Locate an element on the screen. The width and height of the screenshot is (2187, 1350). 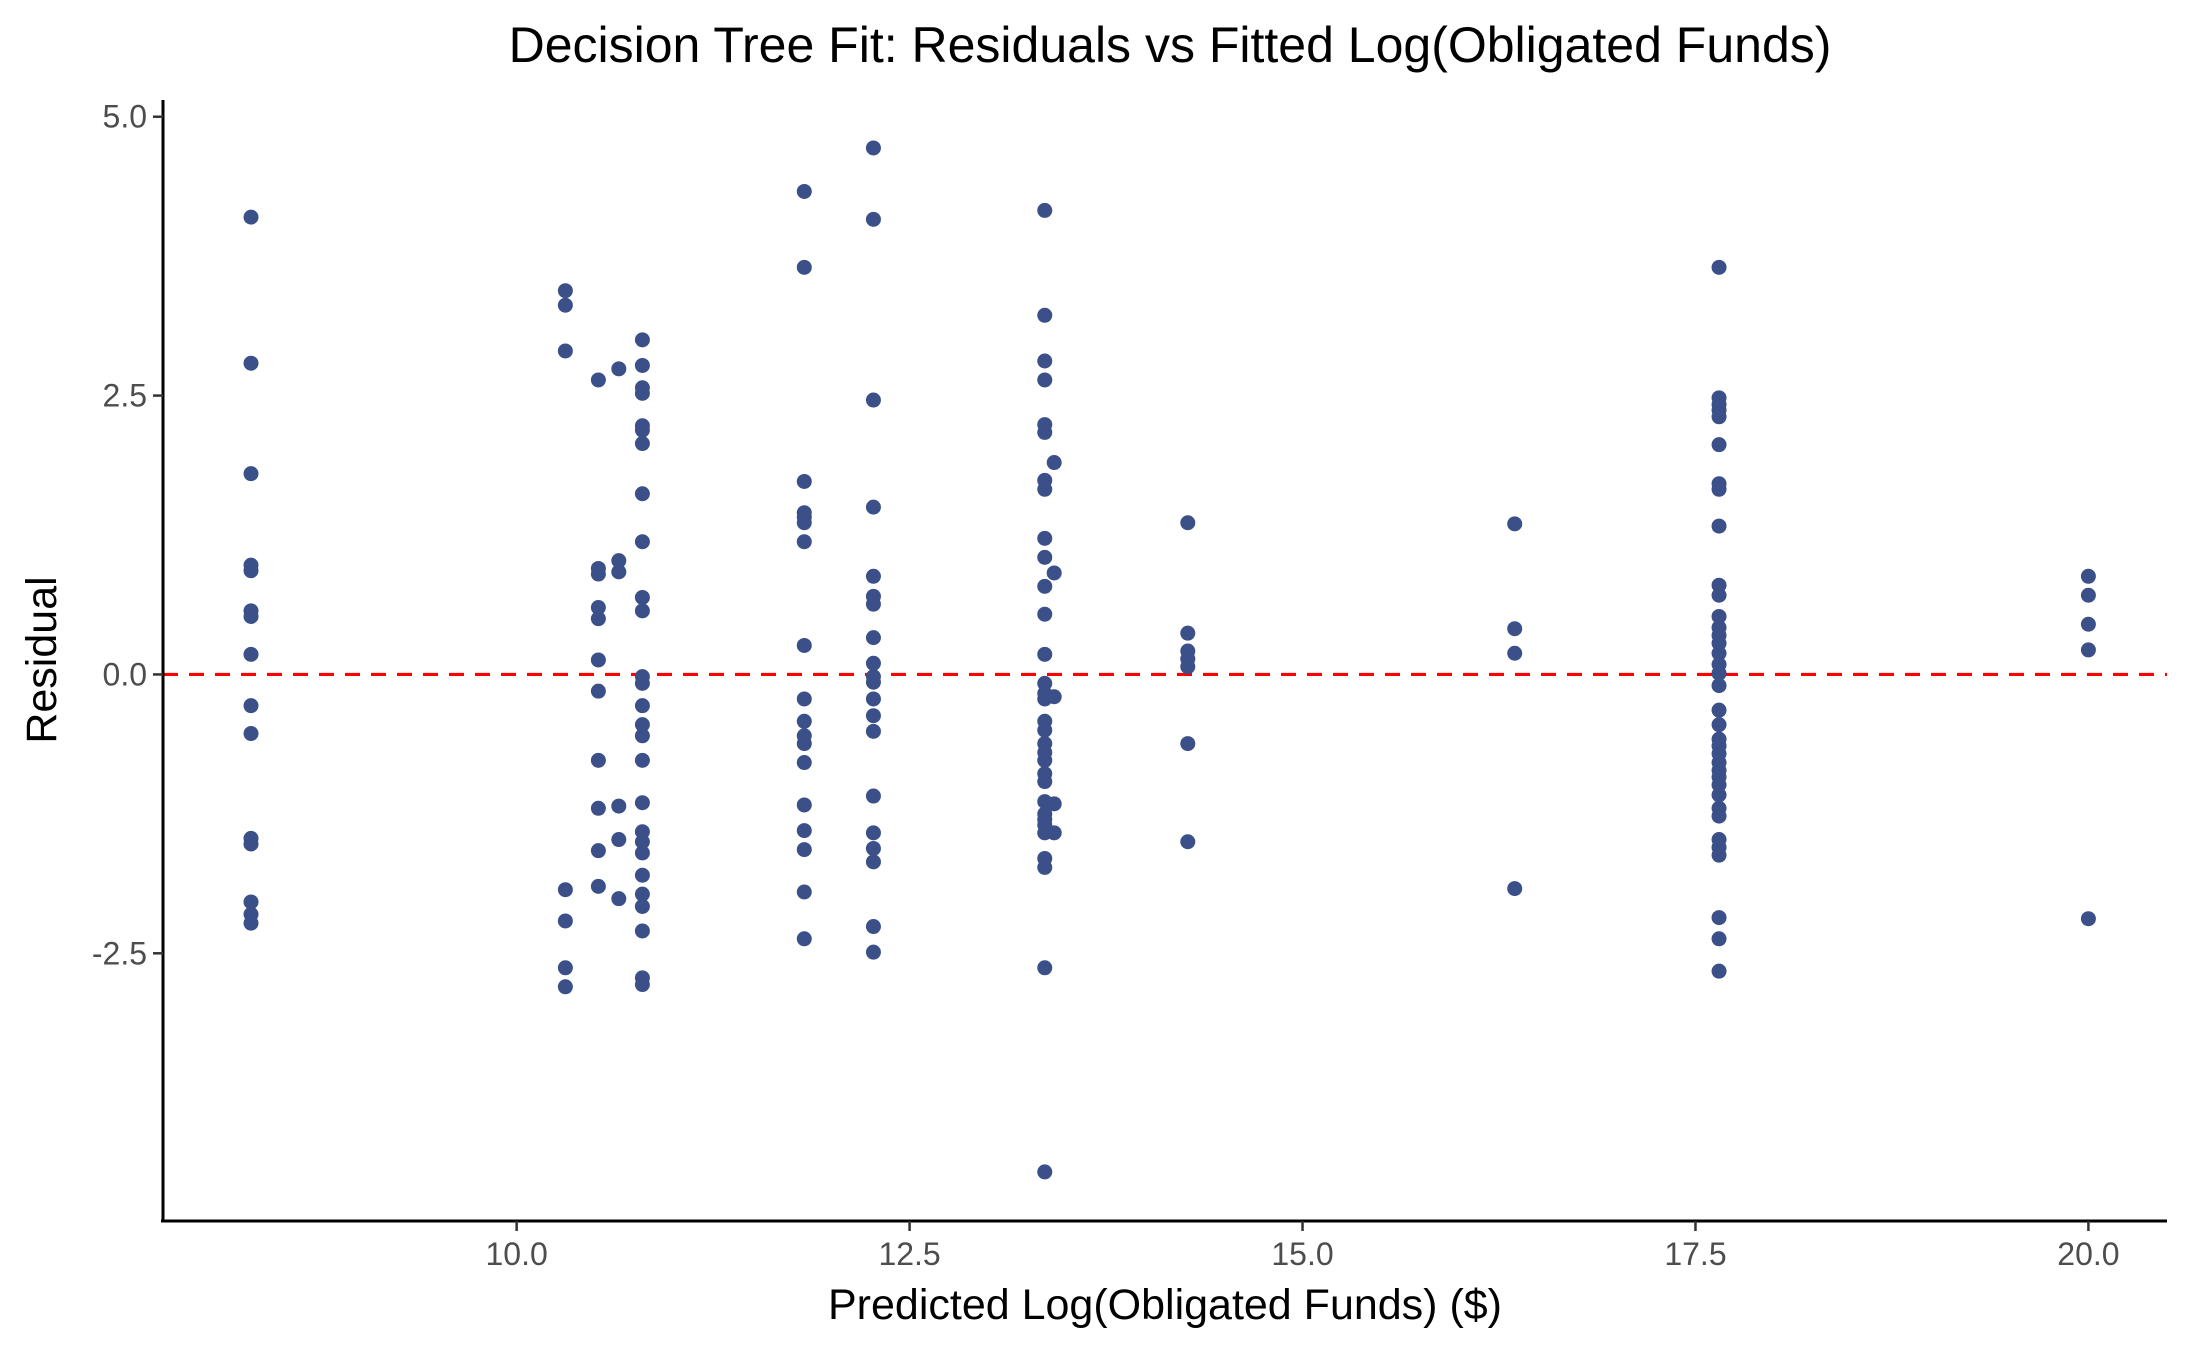
x-tick-label: 12.5 is located at coordinates (909, 1254).